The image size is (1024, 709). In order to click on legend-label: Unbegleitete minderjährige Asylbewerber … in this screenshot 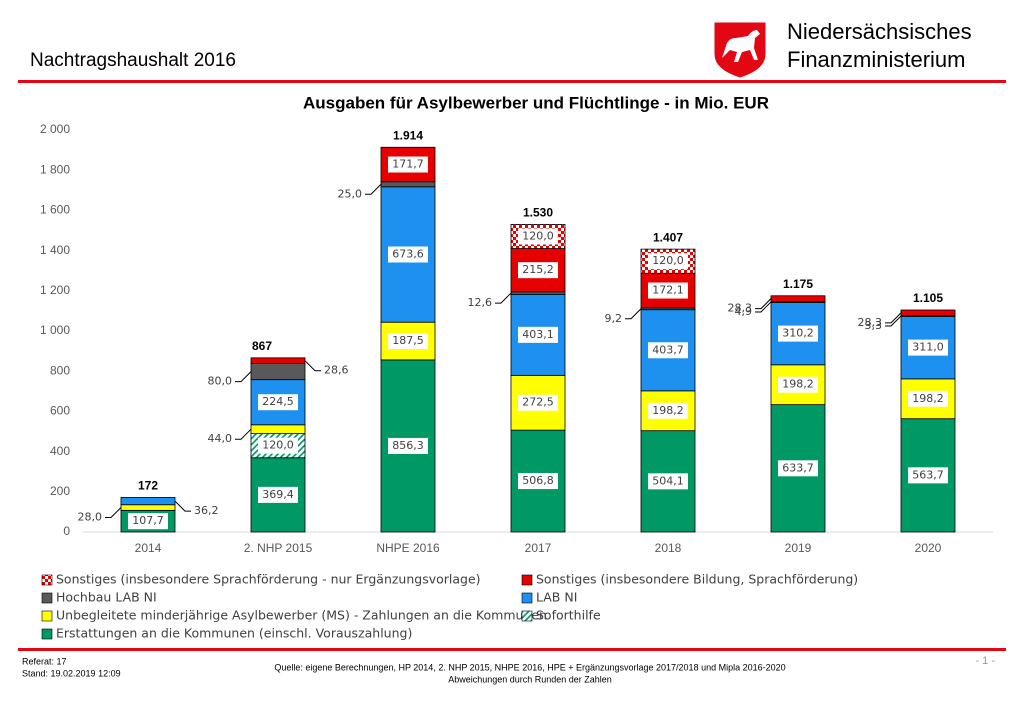, I will do `click(301, 615)`.